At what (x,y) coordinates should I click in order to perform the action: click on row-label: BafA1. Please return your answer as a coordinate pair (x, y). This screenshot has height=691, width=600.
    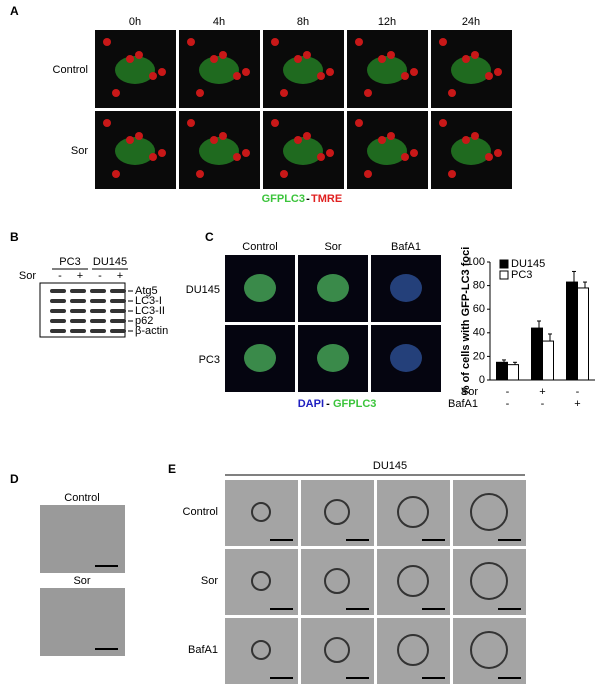
    Looking at the image, I should click on (203, 650).